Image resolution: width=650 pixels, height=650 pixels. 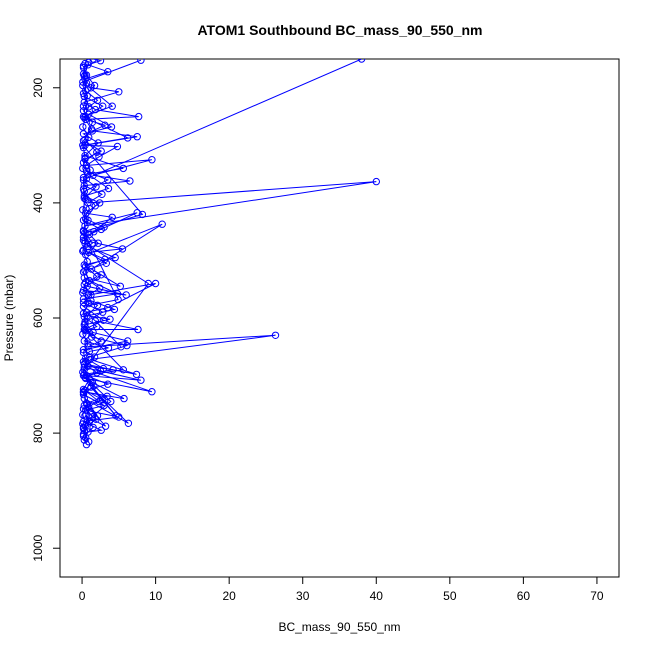 I want to click on x-axis-label: BC_mass_90_550_nm, so click(x=339, y=627).